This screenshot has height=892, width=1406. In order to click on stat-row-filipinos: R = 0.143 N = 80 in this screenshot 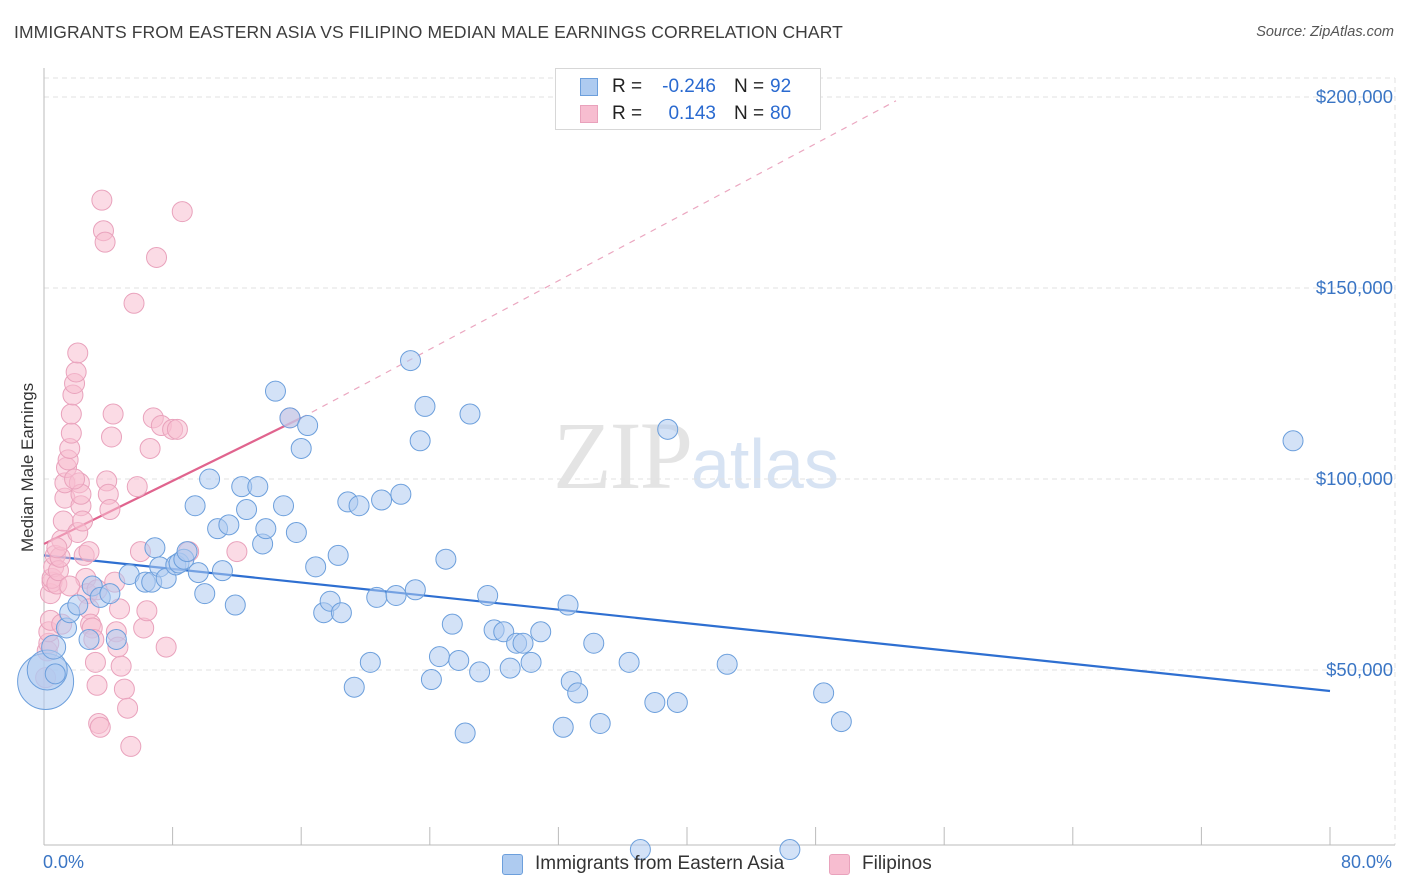, I will do `click(688, 113)`.